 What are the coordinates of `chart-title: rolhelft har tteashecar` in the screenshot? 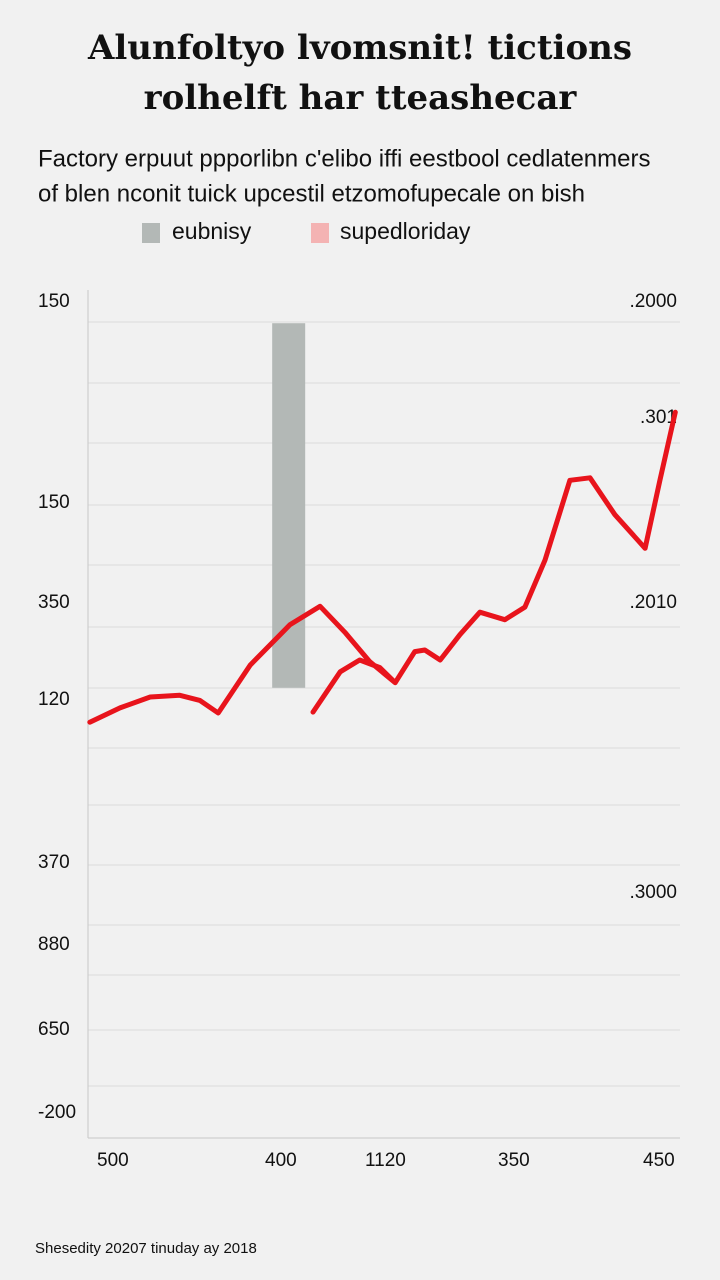 It's located at (361, 98).